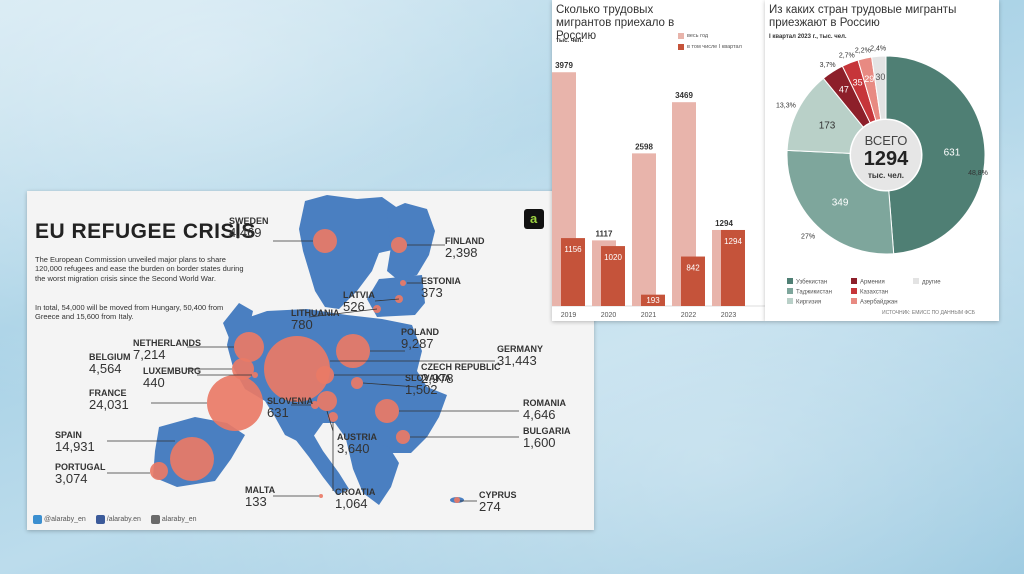  I want to click on map-land-balkans, so click(372, 470).